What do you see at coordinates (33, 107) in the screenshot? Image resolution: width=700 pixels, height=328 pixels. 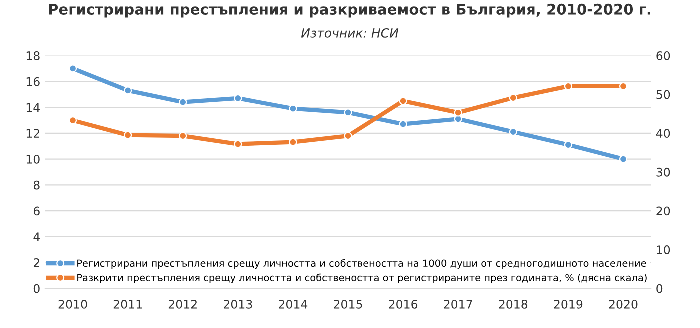 I see `y-tick-label: 14` at bounding box center [33, 107].